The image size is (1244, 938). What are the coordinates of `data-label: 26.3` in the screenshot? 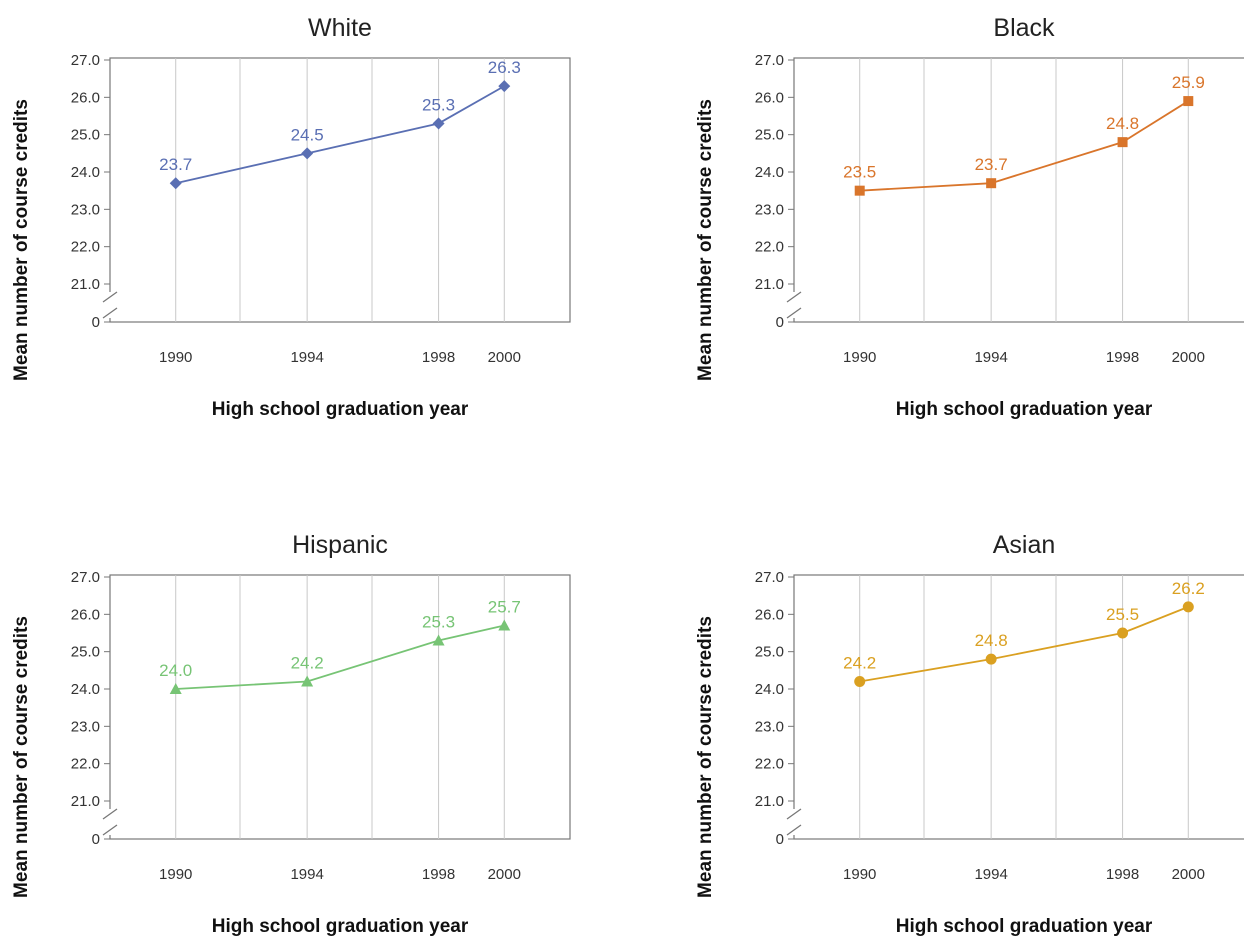 It's located at (504, 67).